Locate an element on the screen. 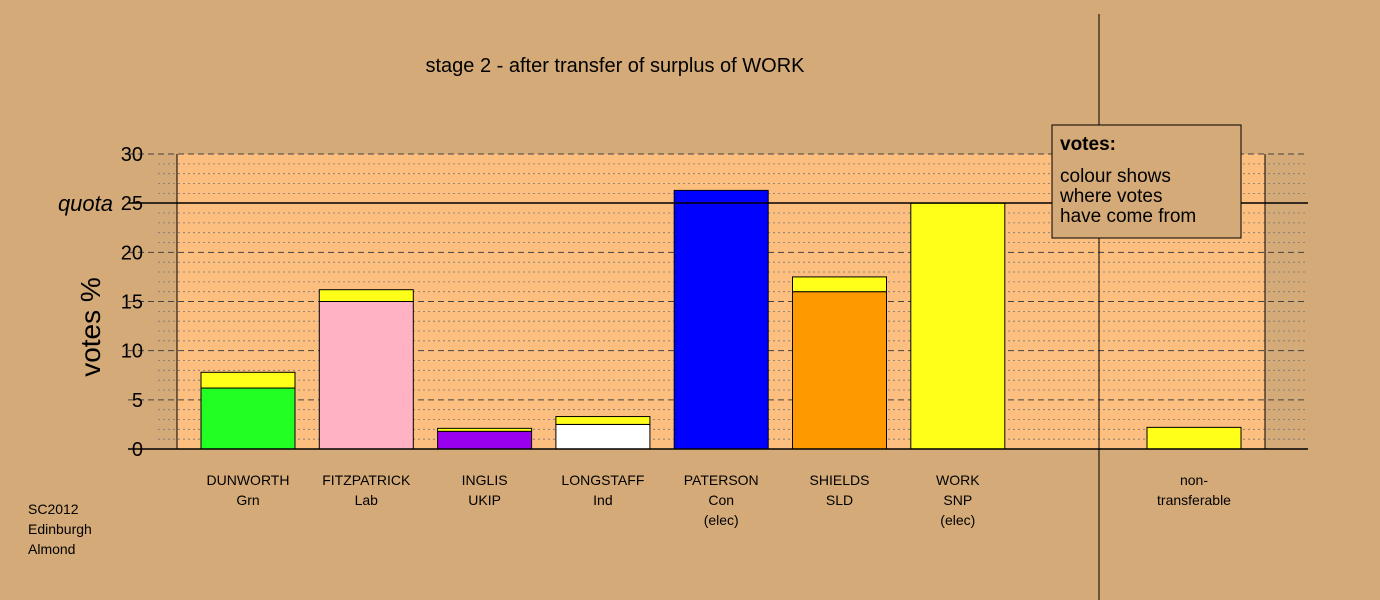  legend-heading: votes: is located at coordinates (1088, 144).